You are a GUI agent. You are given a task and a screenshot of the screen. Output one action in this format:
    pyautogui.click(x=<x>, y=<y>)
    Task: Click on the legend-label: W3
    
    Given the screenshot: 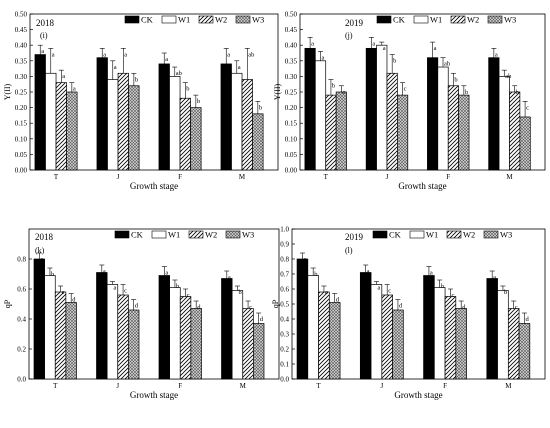 What is the action you would take?
    pyautogui.click(x=248, y=235)
    